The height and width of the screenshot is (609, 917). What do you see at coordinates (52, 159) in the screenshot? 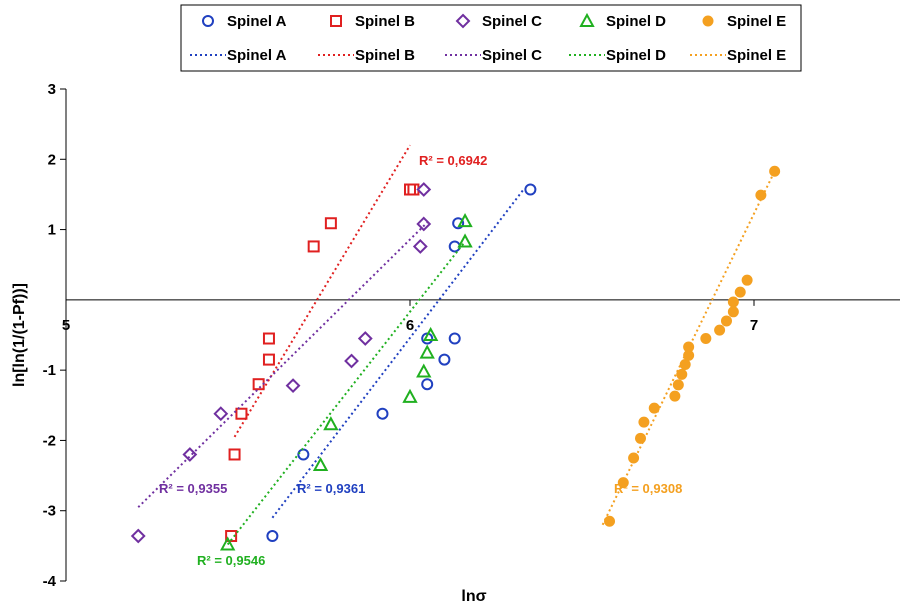
I see `y-tick-label: 2` at bounding box center [52, 159].